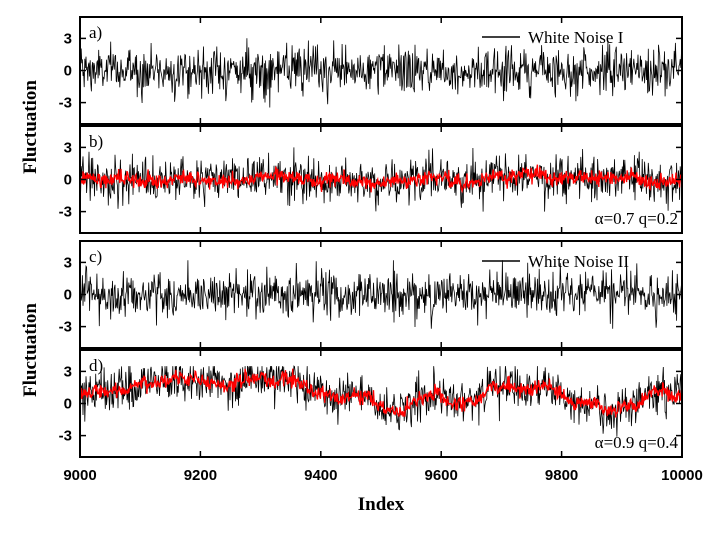 This screenshot has height=539, width=712. What do you see at coordinates (95, 256) in the screenshot?
I see `panel-label: c)` at bounding box center [95, 256].